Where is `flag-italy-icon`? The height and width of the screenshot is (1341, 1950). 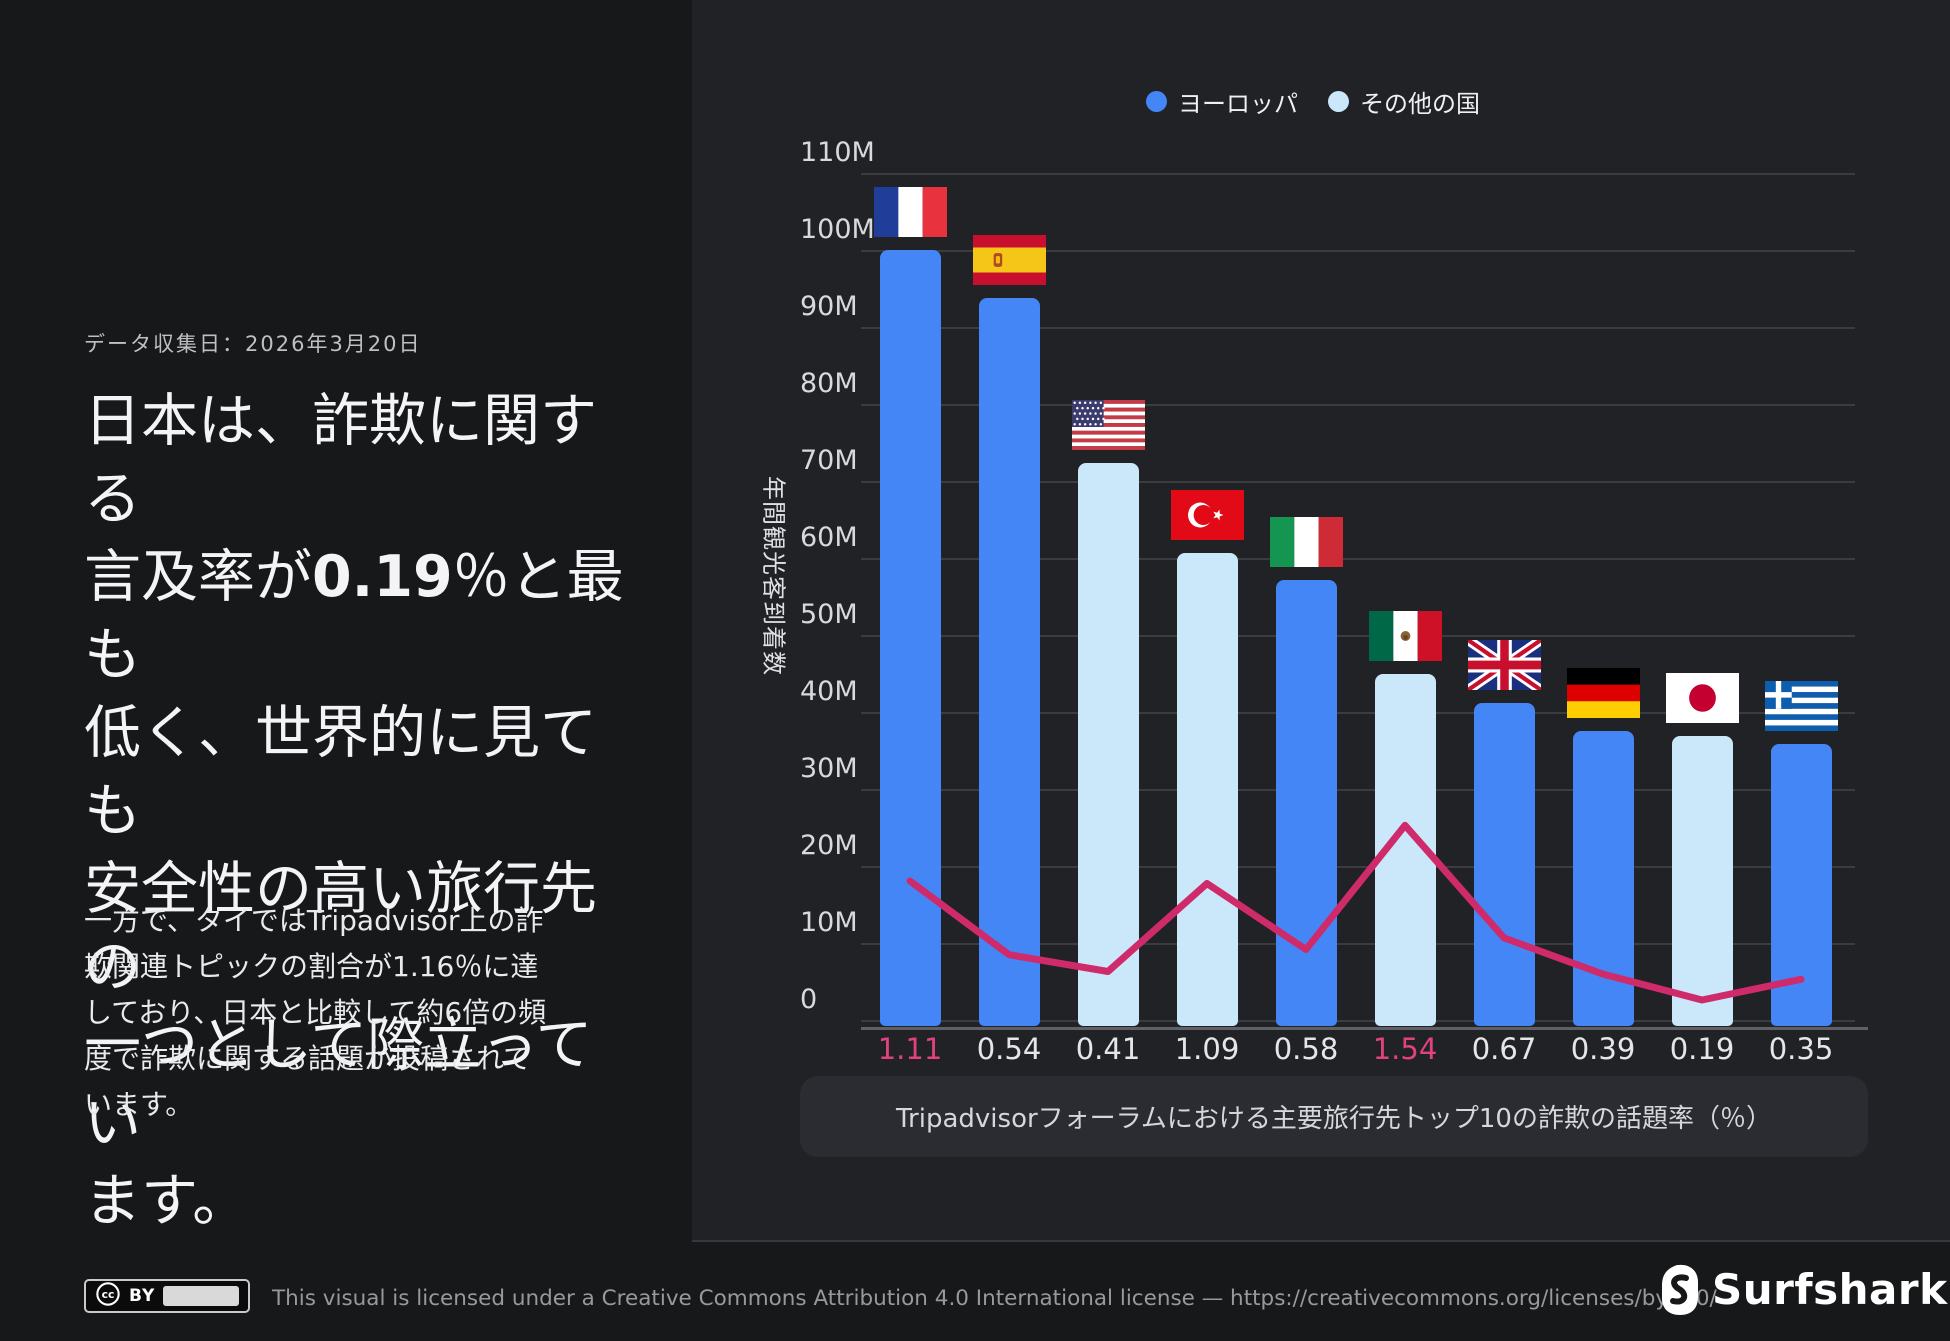 flag-italy-icon is located at coordinates (1306, 541).